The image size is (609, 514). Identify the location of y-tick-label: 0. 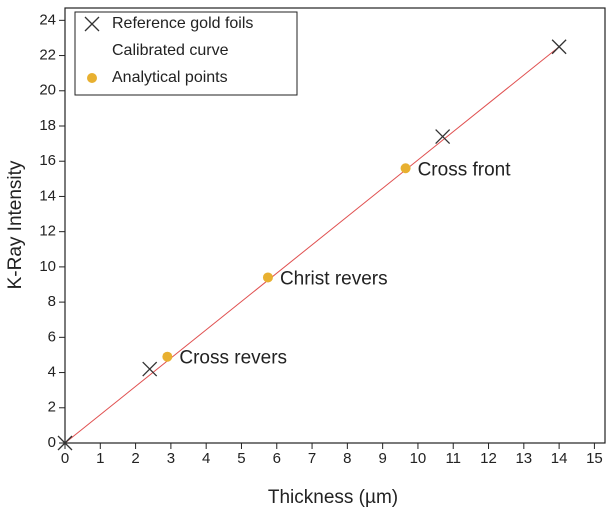
(52, 442).